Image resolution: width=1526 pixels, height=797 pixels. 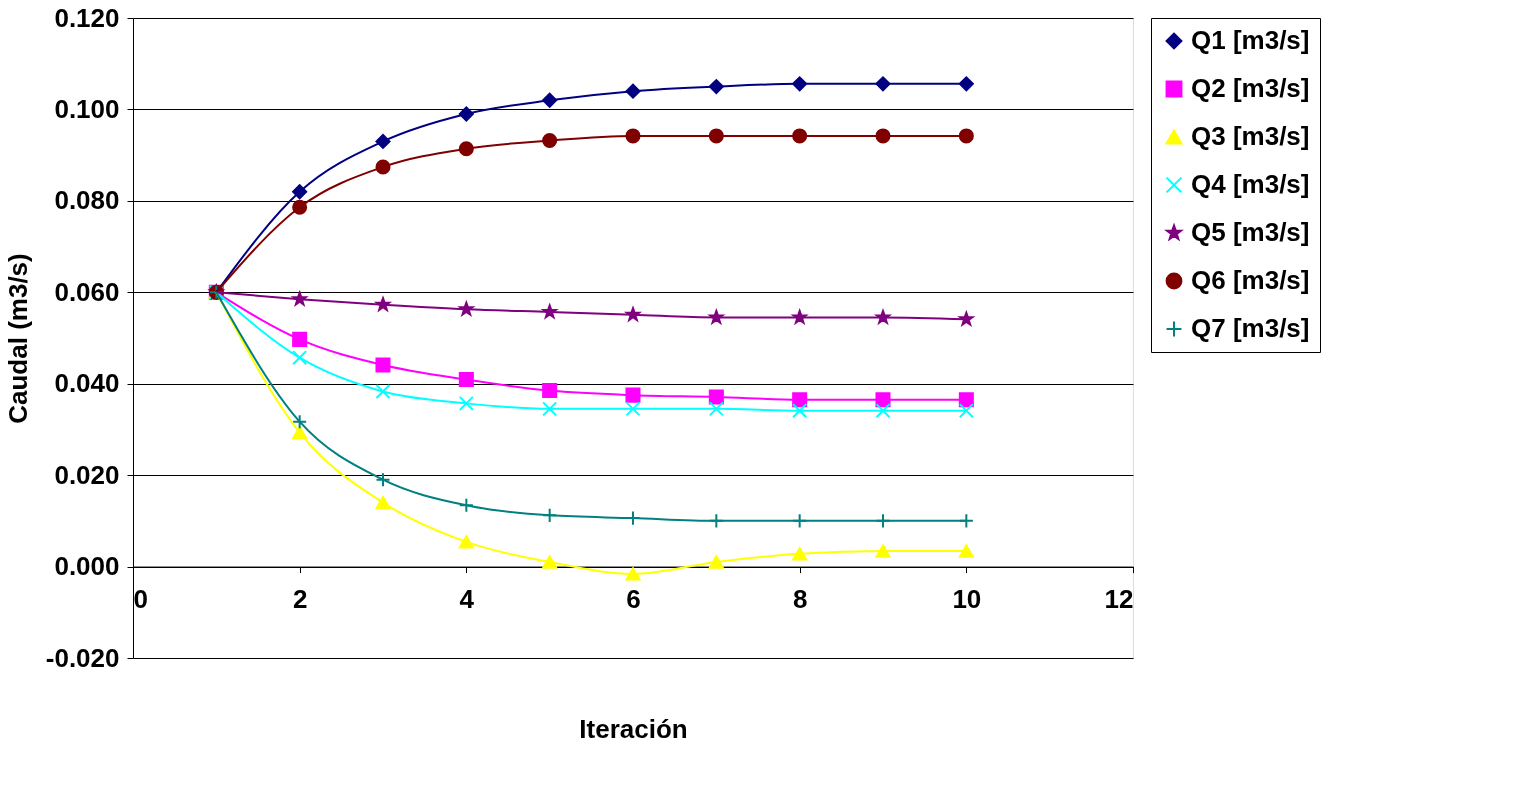 I want to click on legend-label: Q1 [m3/s], so click(x=1250, y=40).